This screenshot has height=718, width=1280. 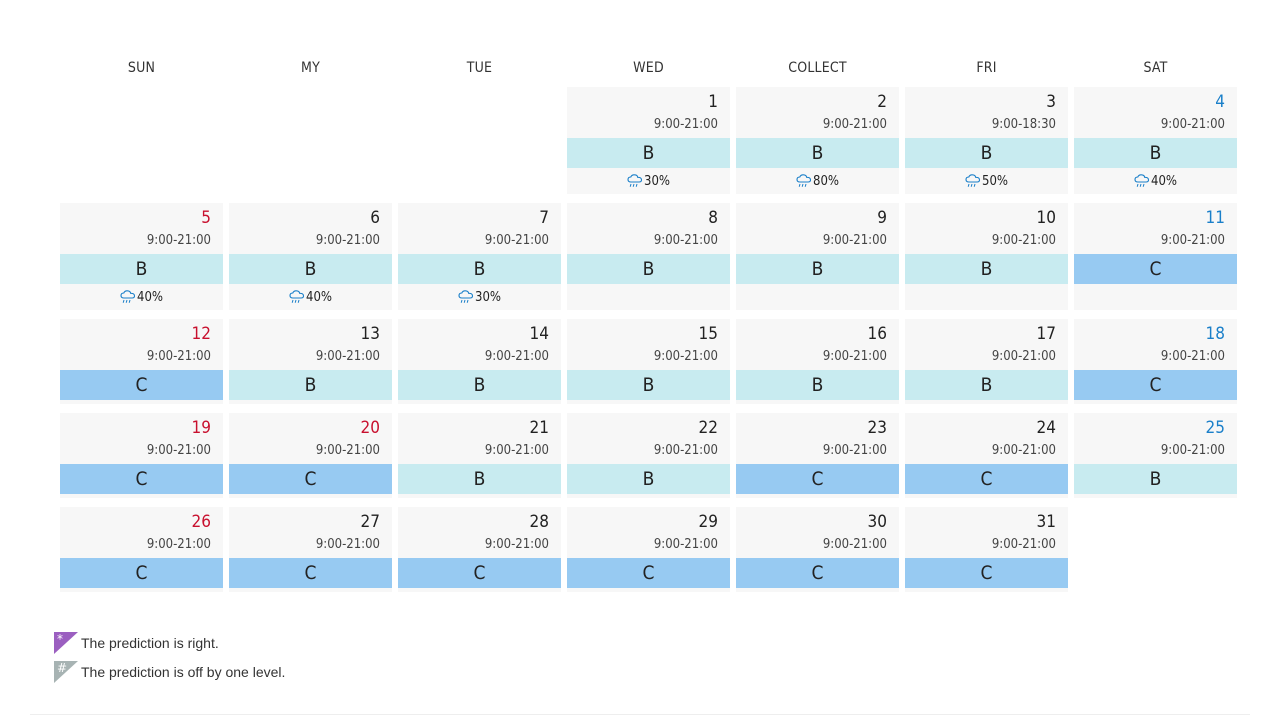 I want to click on day-cell: 10 9:00-21:00 B, so click(x=986, y=256).